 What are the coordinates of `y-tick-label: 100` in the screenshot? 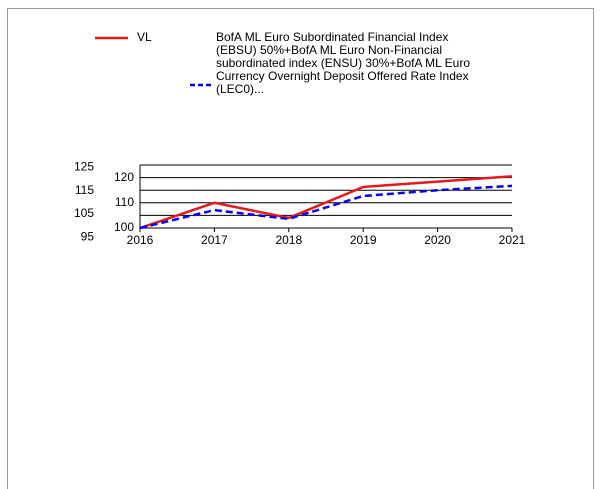 It's located at (124, 227).